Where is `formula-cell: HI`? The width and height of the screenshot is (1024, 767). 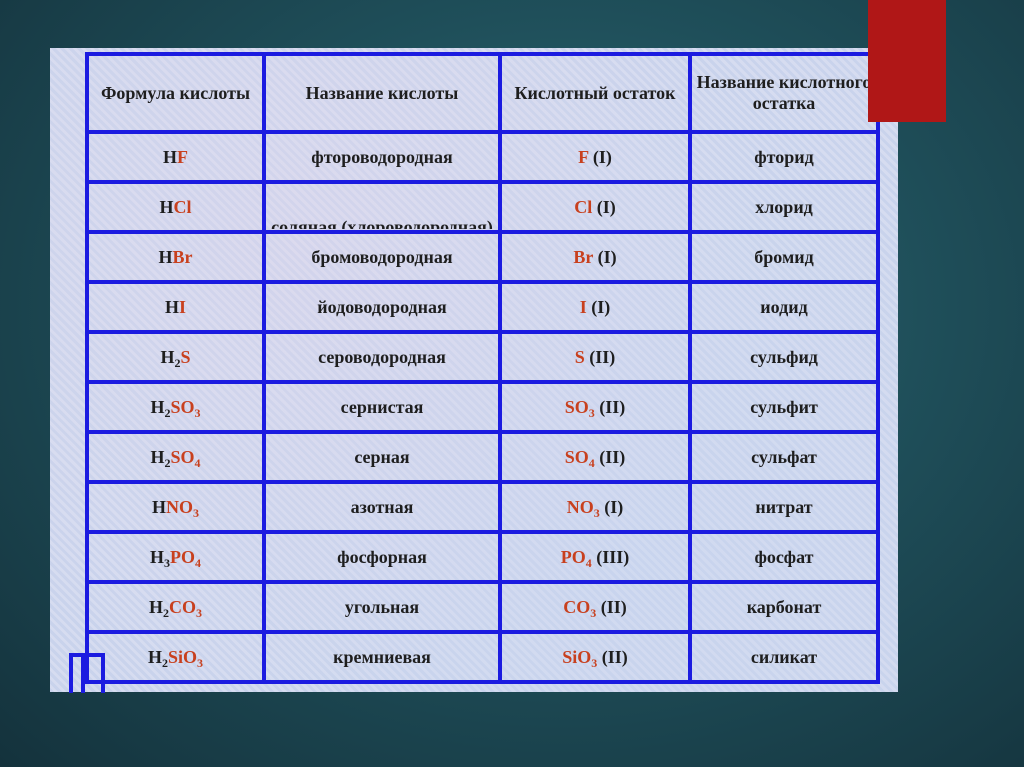 formula-cell: HI is located at coordinates (175, 307).